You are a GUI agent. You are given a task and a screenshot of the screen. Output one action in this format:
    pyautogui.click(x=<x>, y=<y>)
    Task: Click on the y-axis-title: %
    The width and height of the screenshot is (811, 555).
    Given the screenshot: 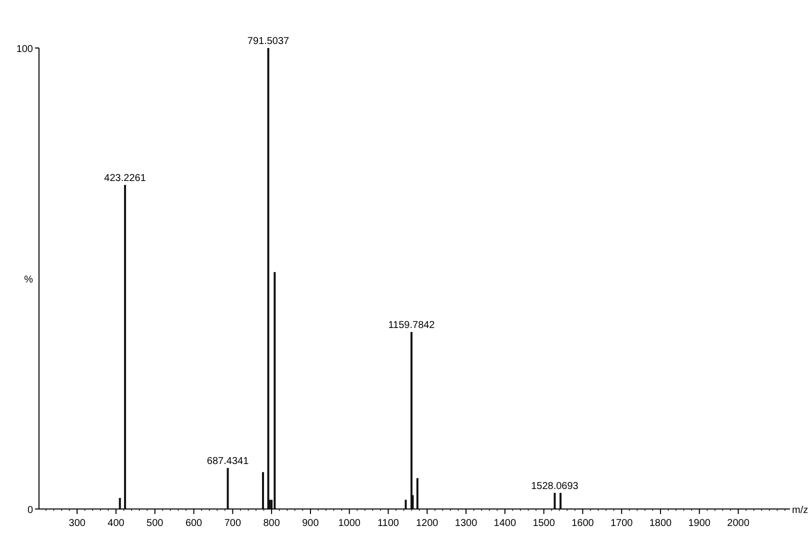 What is the action you would take?
    pyautogui.click(x=29, y=280)
    